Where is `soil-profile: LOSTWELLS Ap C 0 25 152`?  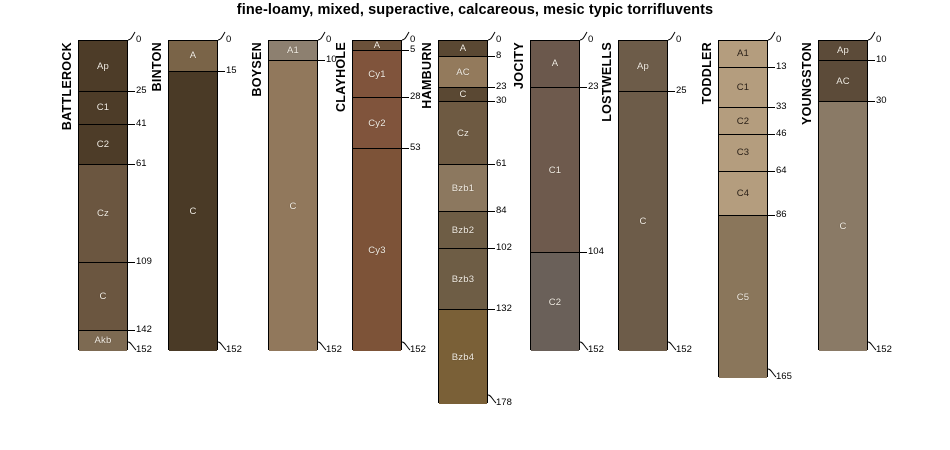 soil-profile: LOSTWELLS Ap C 0 25 152 is located at coordinates (664, 185).